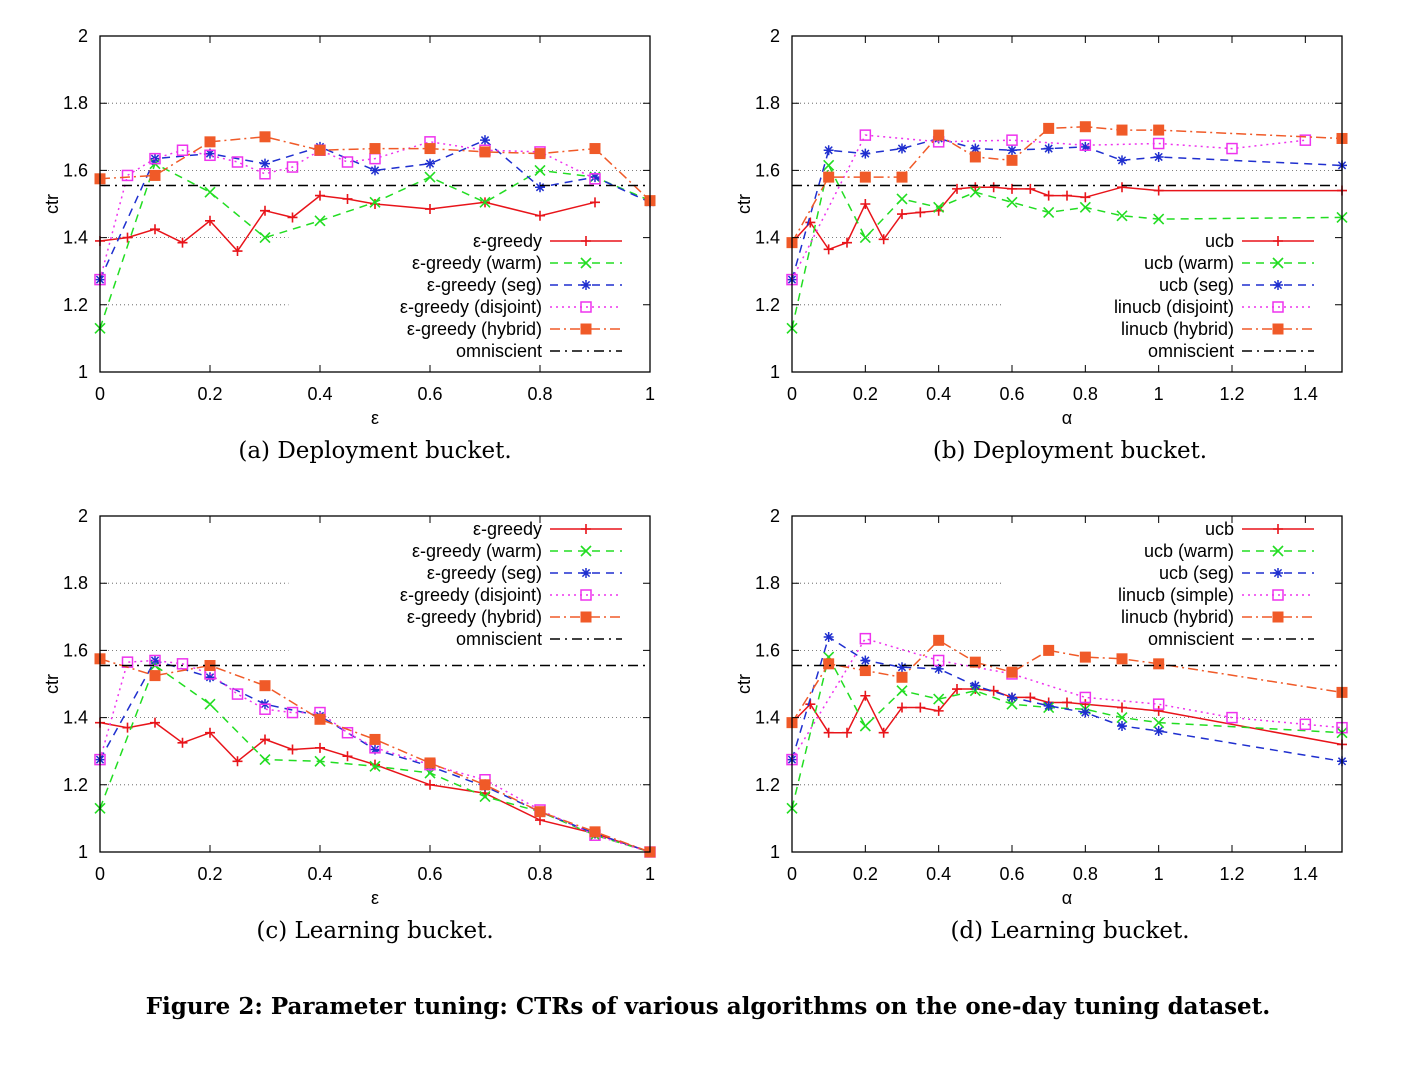 The width and height of the screenshot is (1416, 1070). I want to click on plot-frame, so click(375, 204).